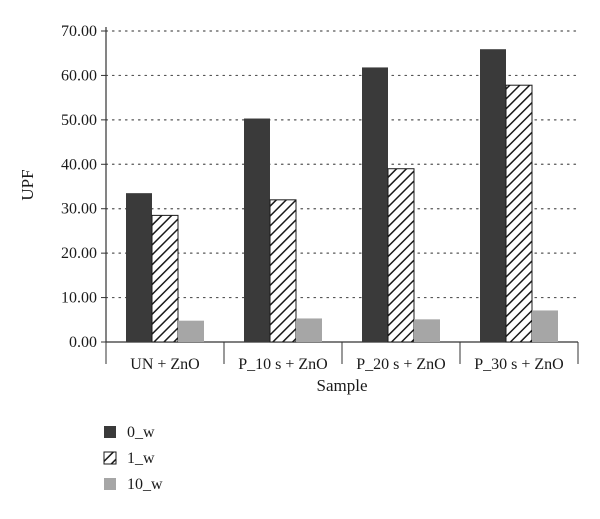  What do you see at coordinates (79, 31) in the screenshot?
I see `y-tick-label: 70.00` at bounding box center [79, 31].